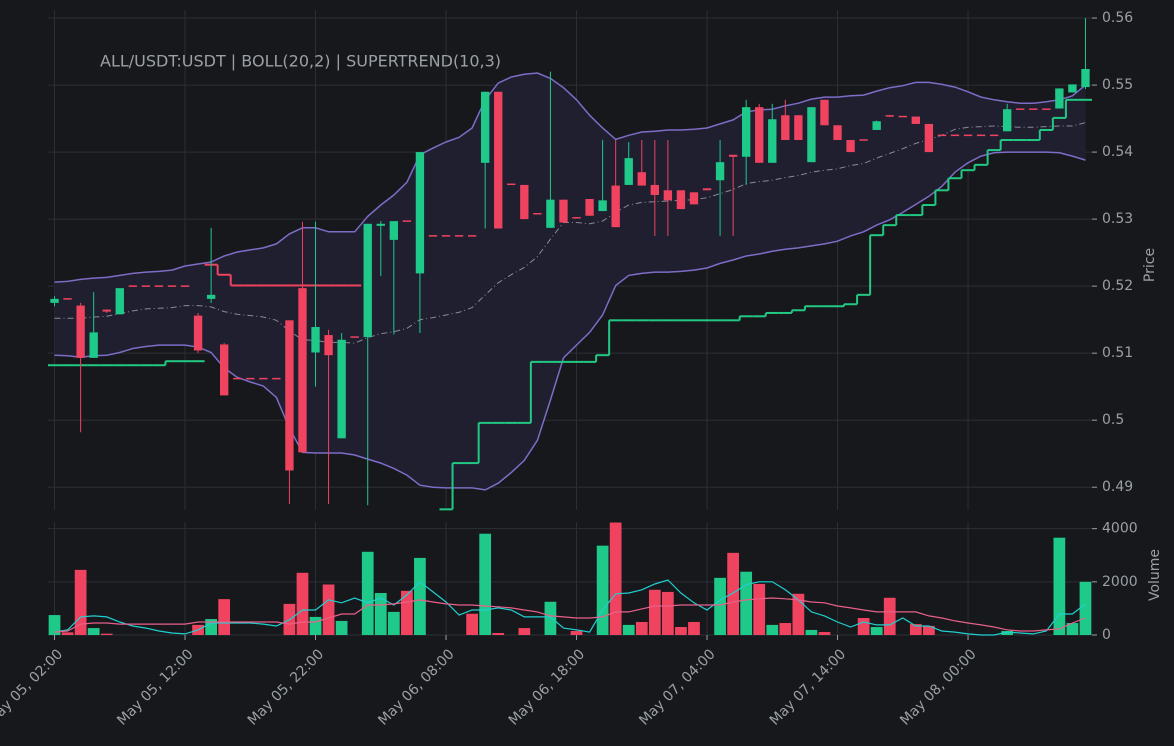 Image resolution: width=1174 pixels, height=746 pixels. I want to click on x-tick-label: May 07, 14:00, so click(808, 687).